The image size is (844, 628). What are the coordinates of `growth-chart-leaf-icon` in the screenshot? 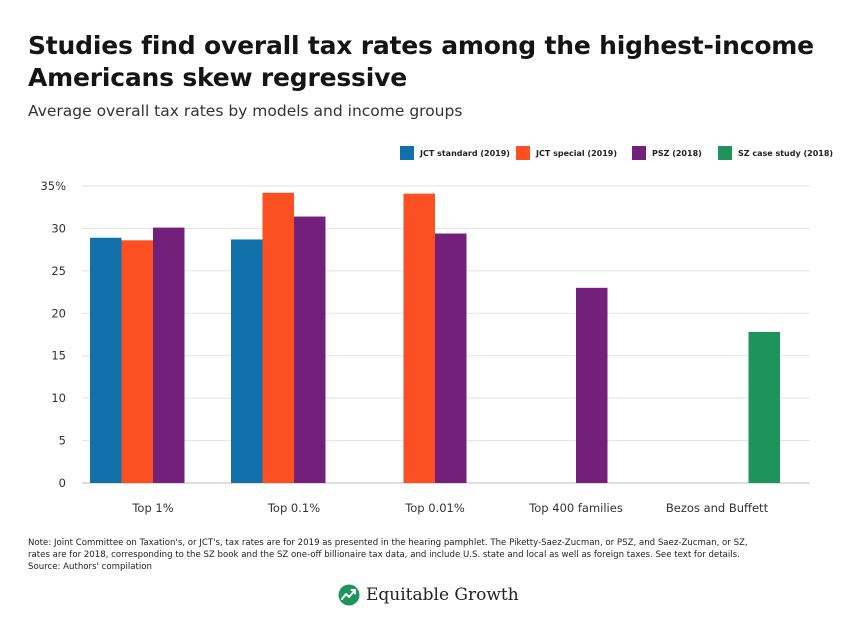 It's located at (349, 595).